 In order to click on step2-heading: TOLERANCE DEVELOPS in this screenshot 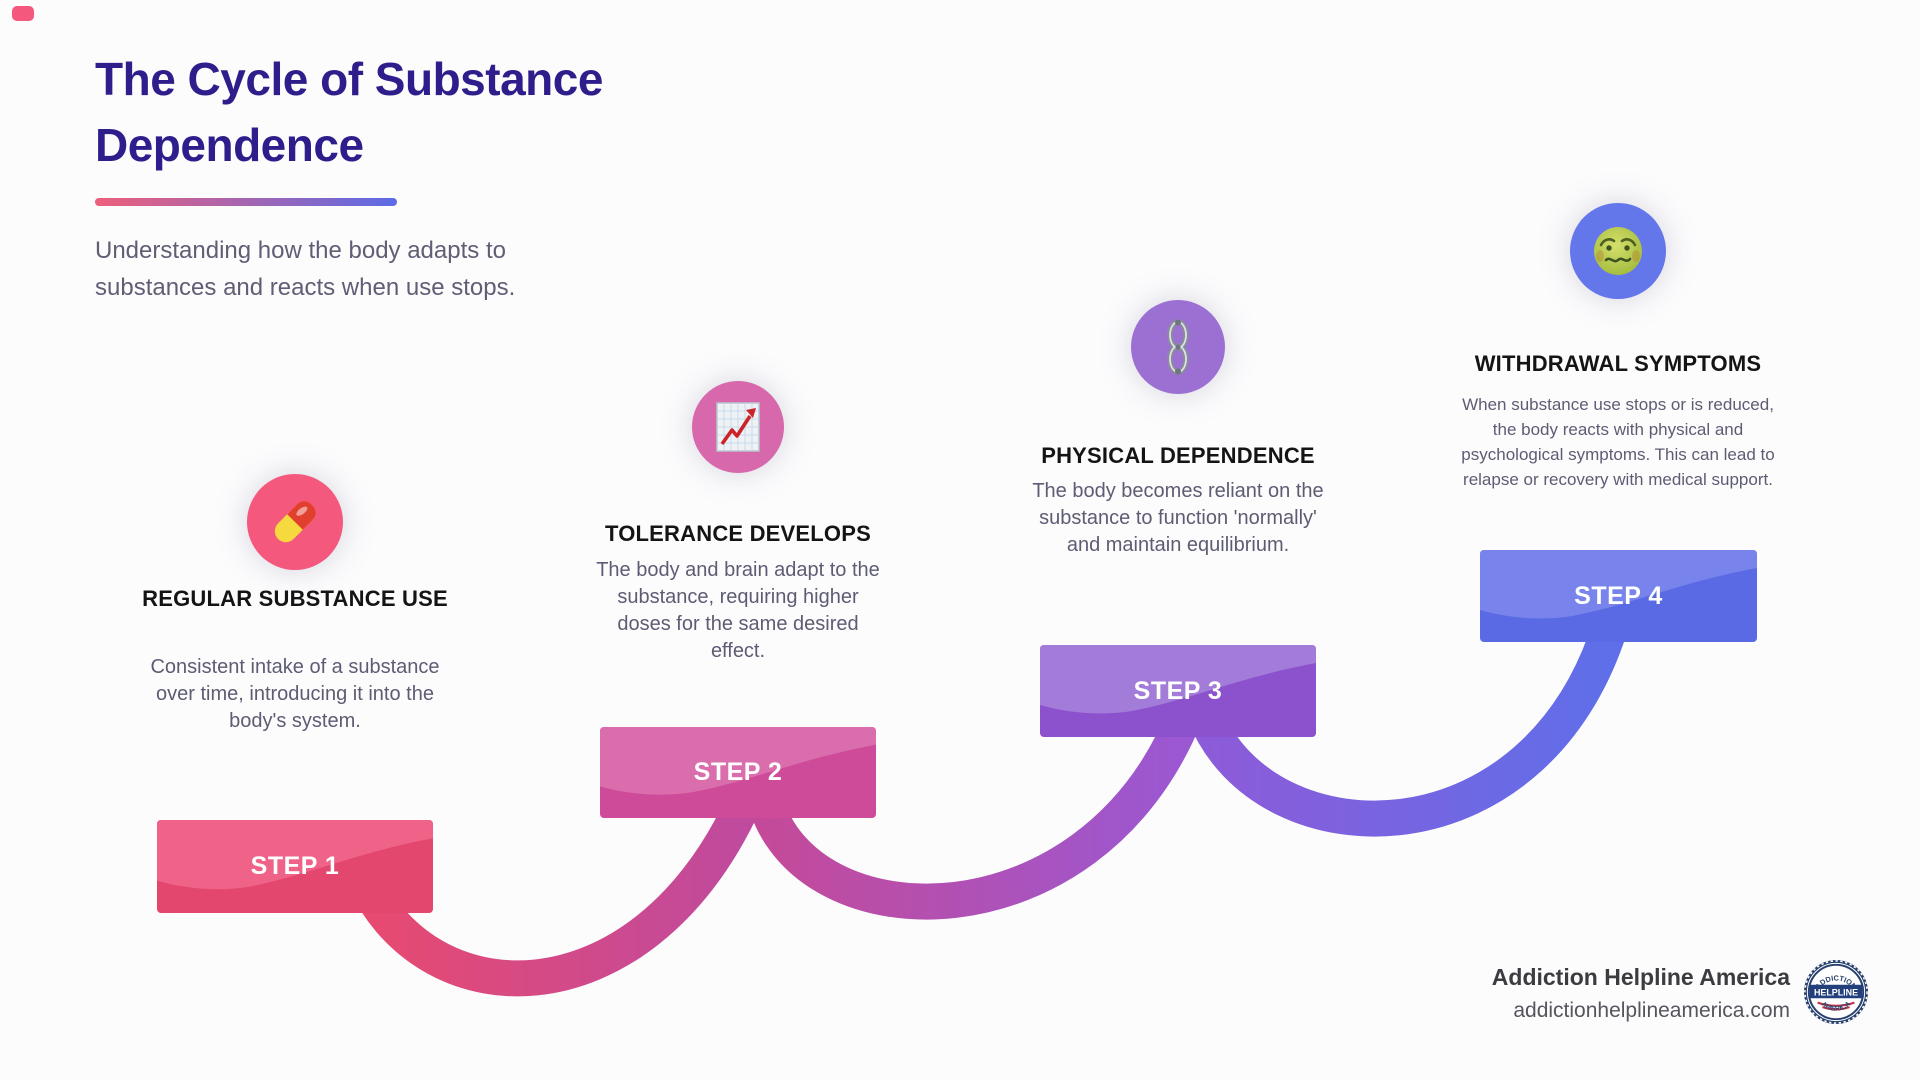, I will do `click(737, 533)`.